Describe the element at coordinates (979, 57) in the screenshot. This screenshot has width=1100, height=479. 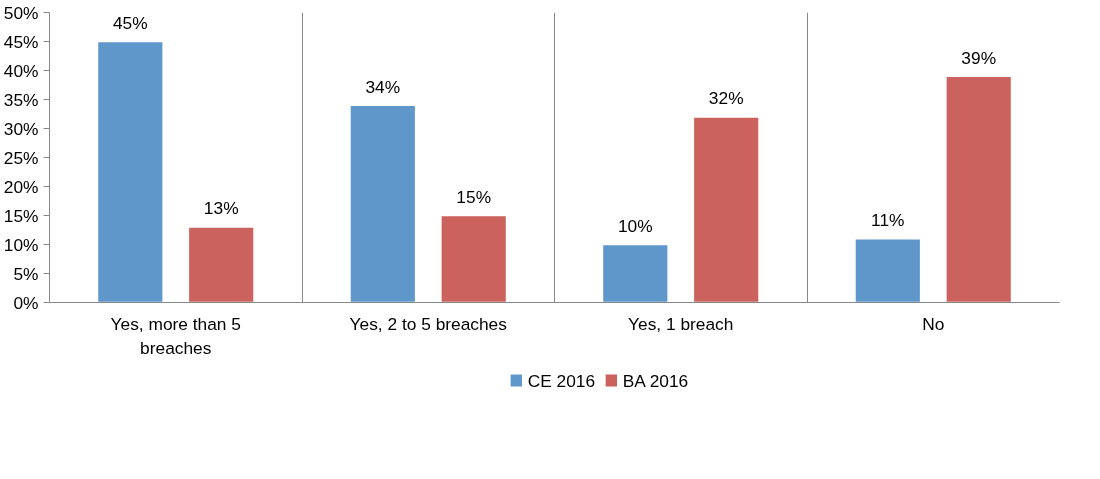
I see `data-label: 39%` at that location.